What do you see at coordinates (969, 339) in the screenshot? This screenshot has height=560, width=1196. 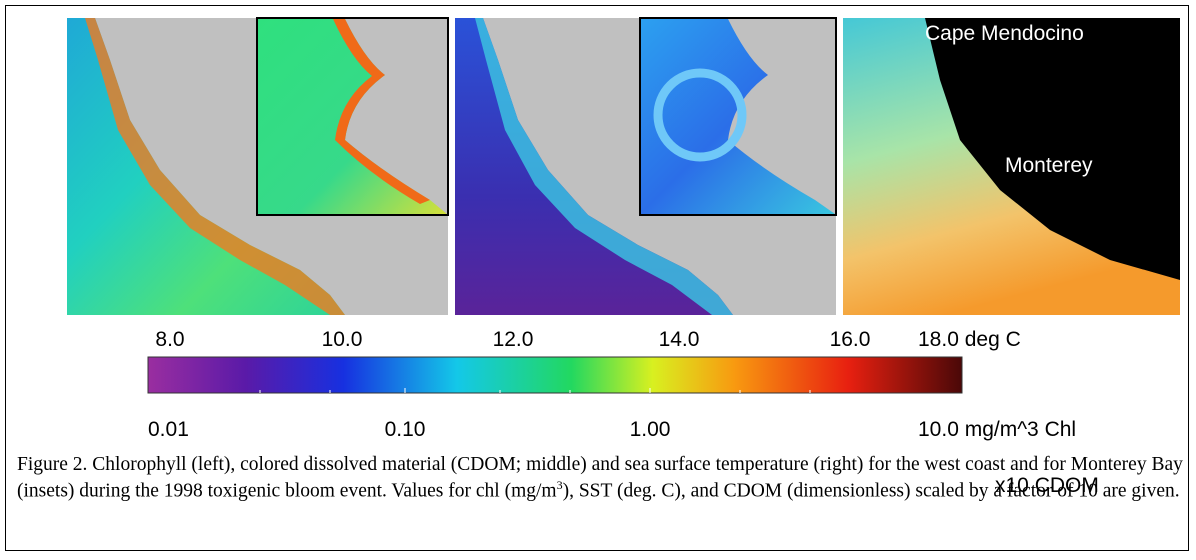 I see `sst-scale-label: 18.0 deg C` at bounding box center [969, 339].